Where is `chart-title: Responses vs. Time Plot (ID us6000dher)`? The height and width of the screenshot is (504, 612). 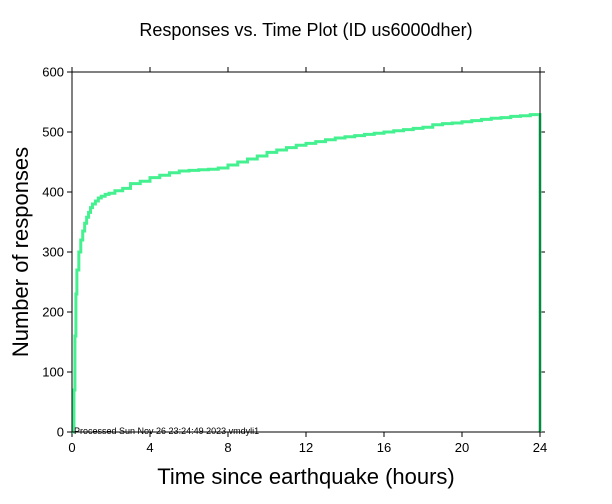
chart-title: Responses vs. Time Plot (ID us6000dher) is located at coordinates (305, 30).